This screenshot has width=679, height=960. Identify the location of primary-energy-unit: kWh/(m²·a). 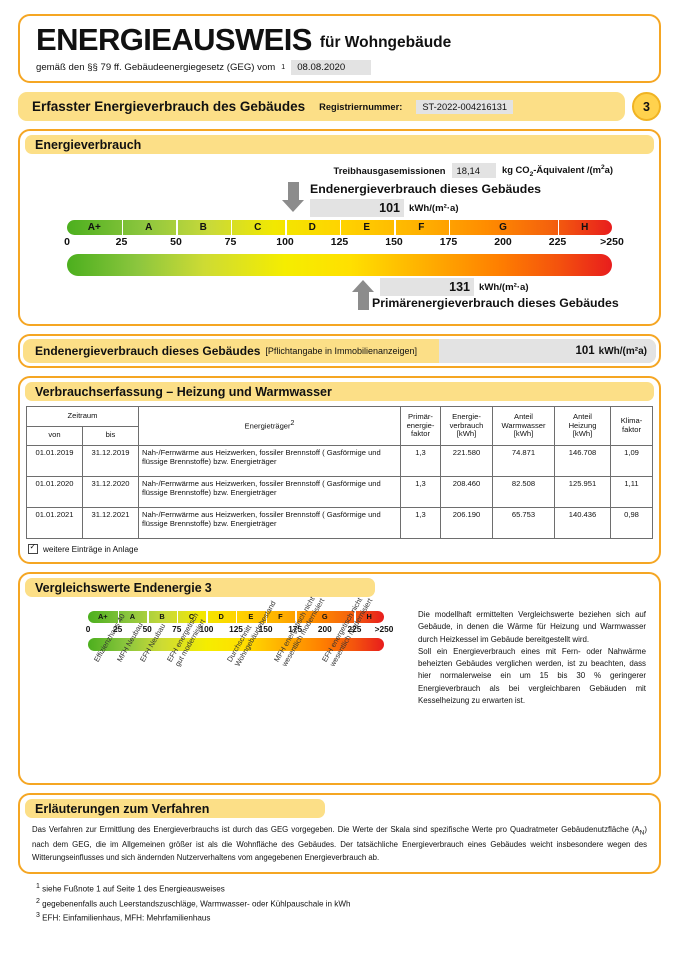
(504, 287).